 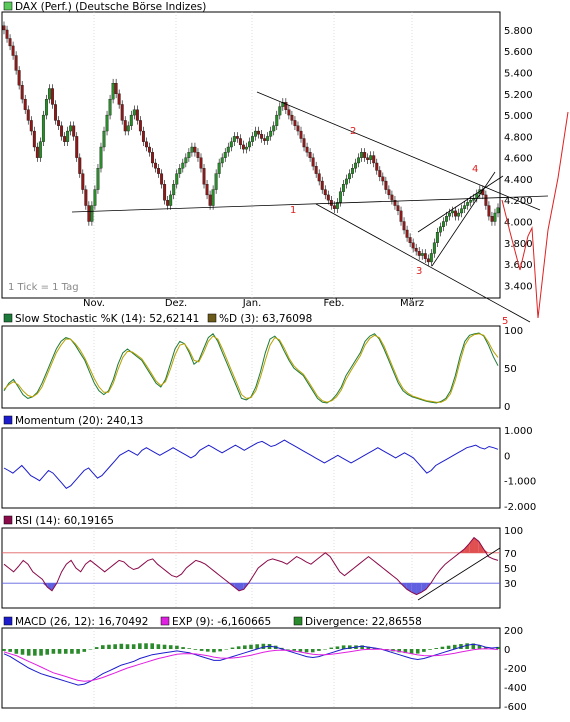 I want to click on price-y-tick: 3.800, so click(x=518, y=244).